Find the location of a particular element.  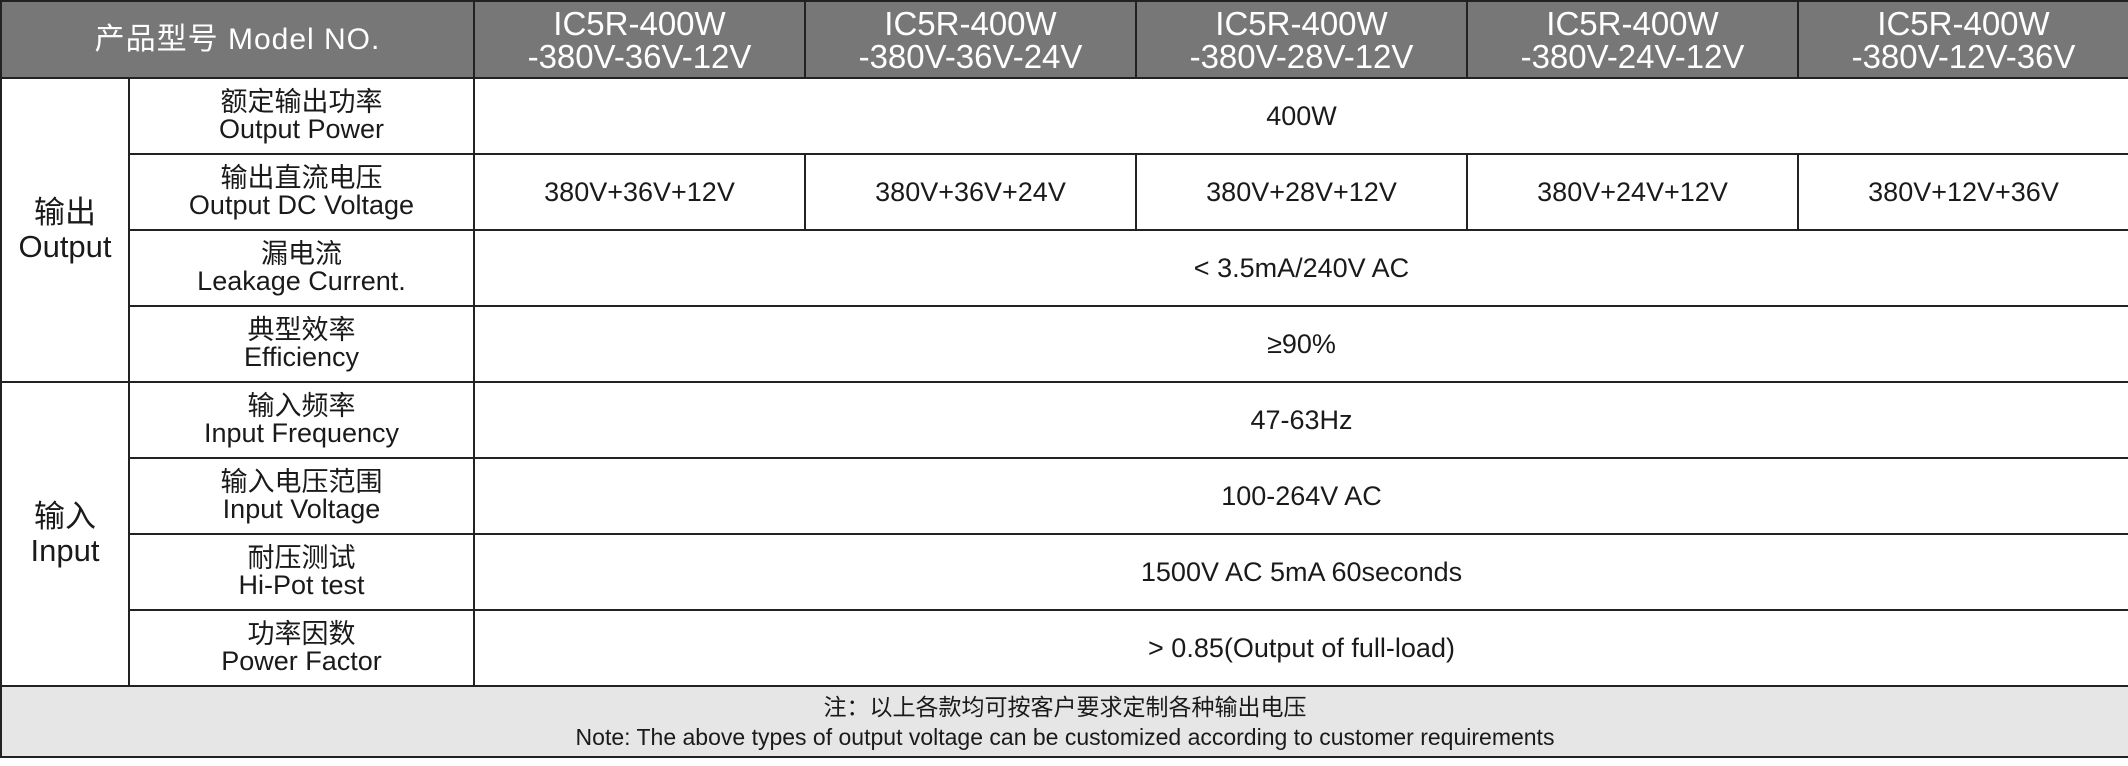

output-dc-voltage-value-2: 380V+36V+24V is located at coordinates (970, 192).